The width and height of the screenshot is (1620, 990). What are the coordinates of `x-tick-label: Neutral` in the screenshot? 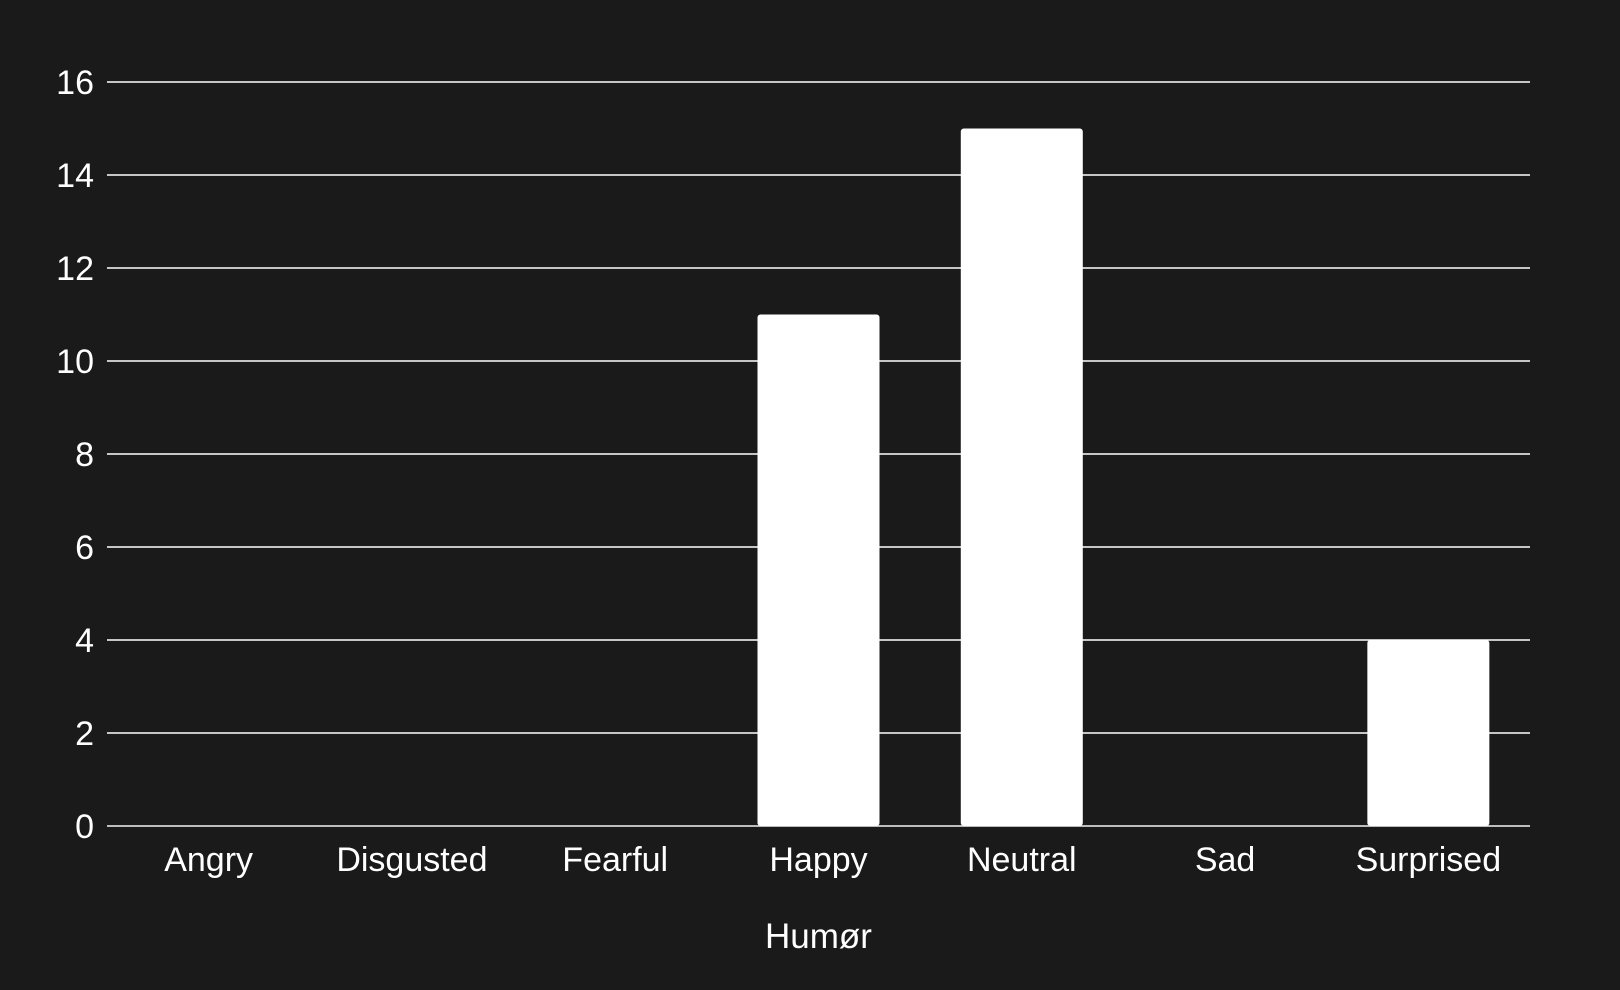 It's located at (1022, 860).